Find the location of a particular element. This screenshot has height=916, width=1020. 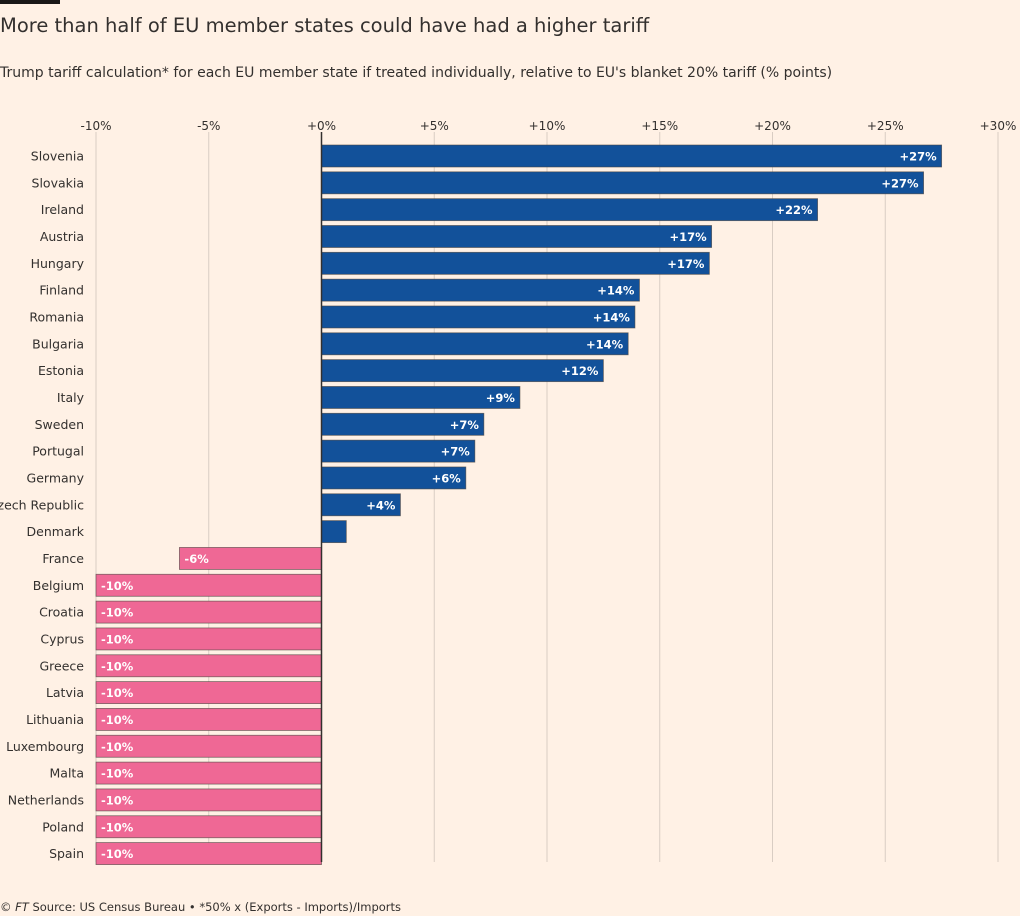

copyright-text: © is located at coordinates (8, 907).